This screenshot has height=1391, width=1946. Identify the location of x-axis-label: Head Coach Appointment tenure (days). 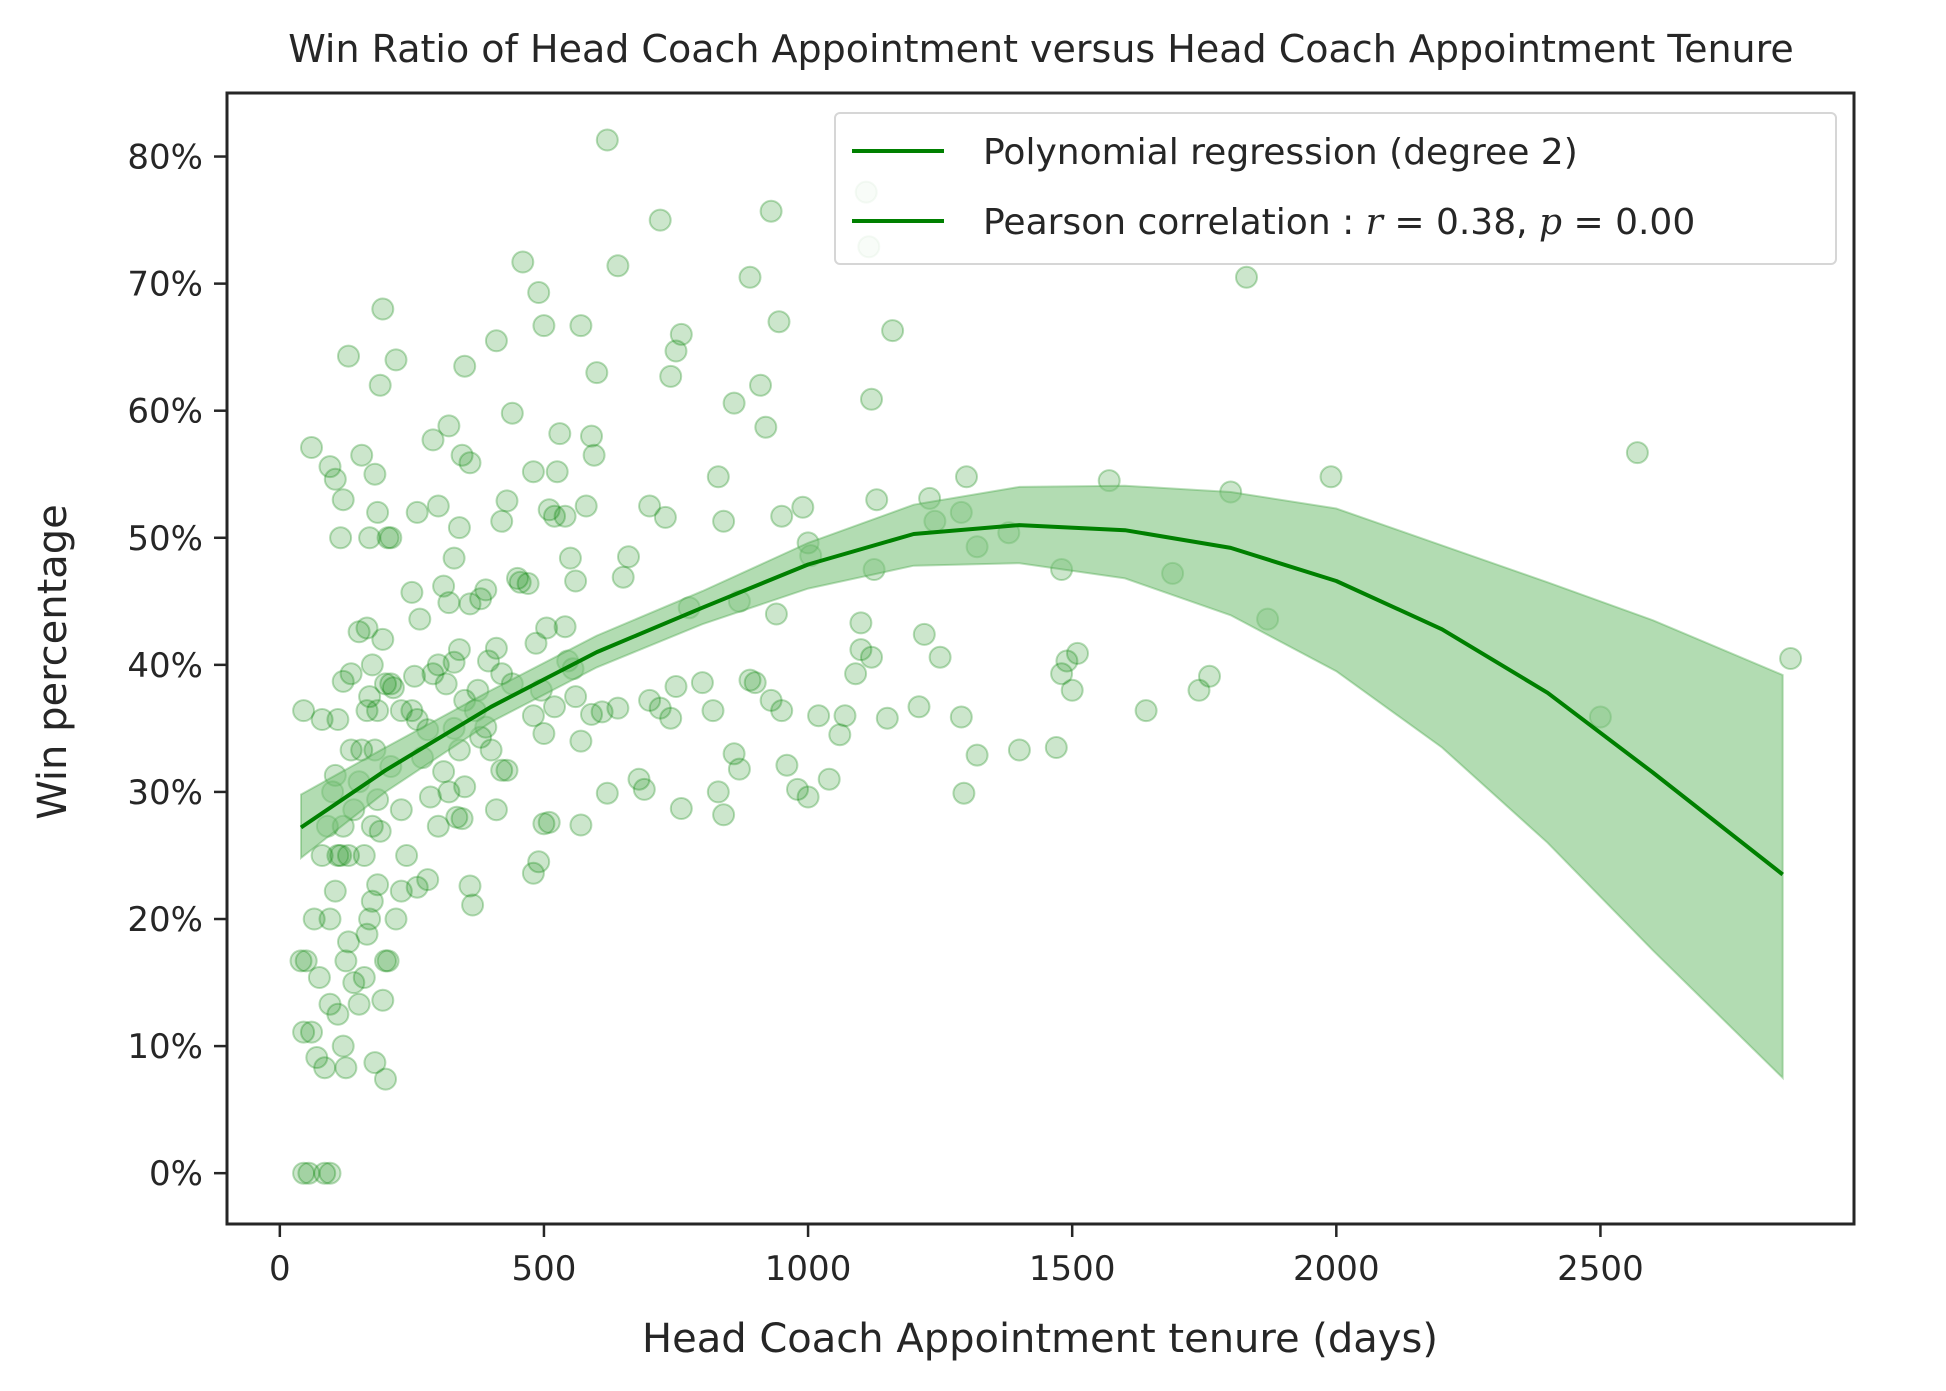
(1040, 1339).